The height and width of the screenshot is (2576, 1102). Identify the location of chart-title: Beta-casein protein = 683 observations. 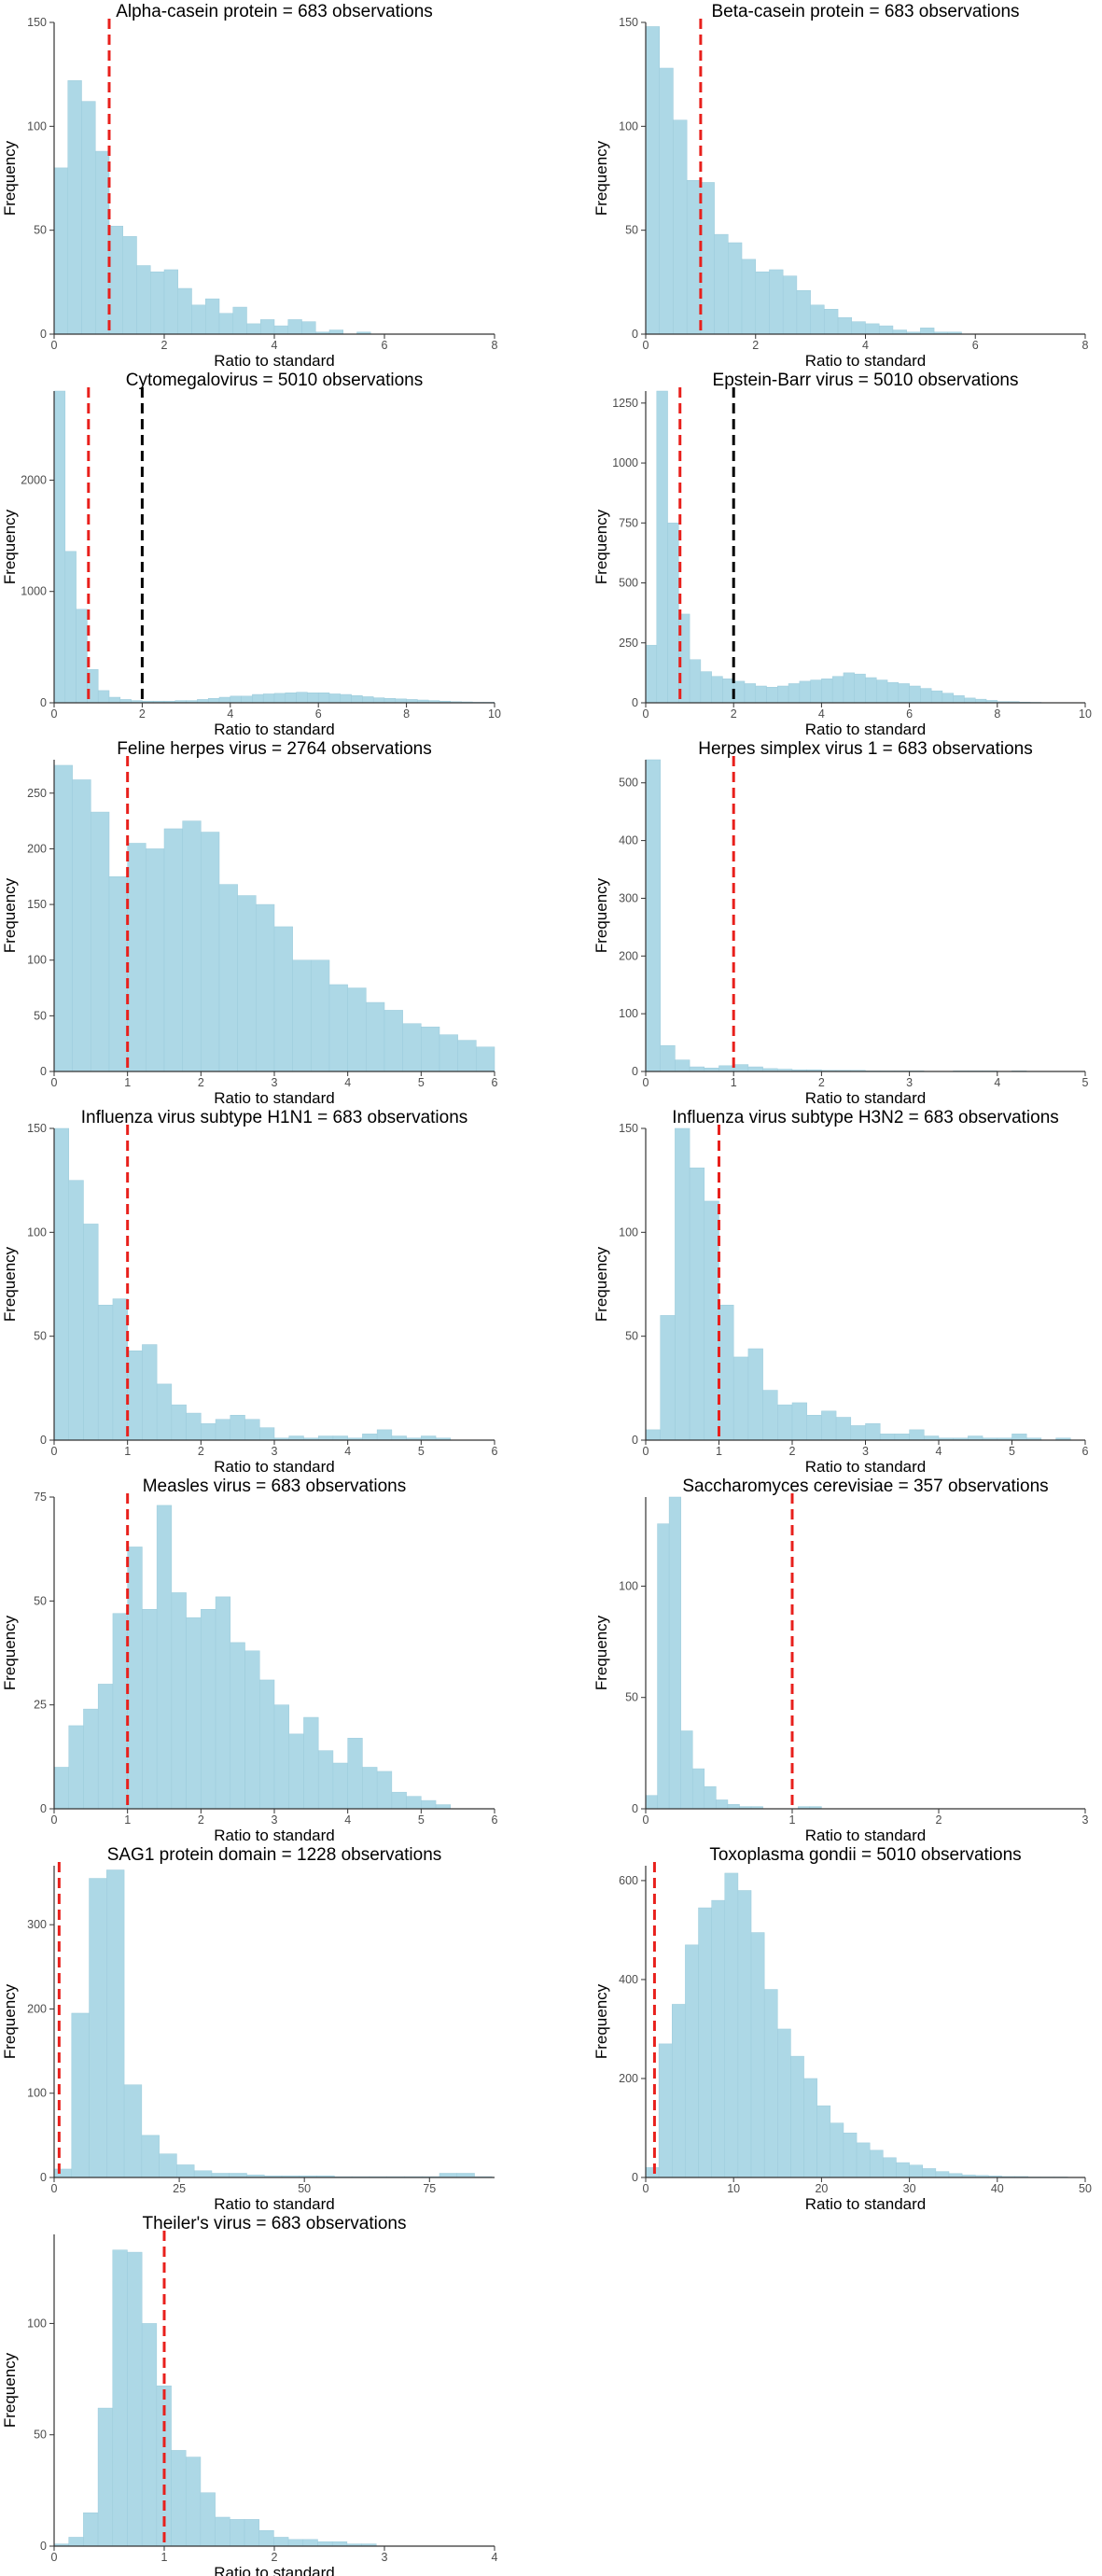
(865, 11).